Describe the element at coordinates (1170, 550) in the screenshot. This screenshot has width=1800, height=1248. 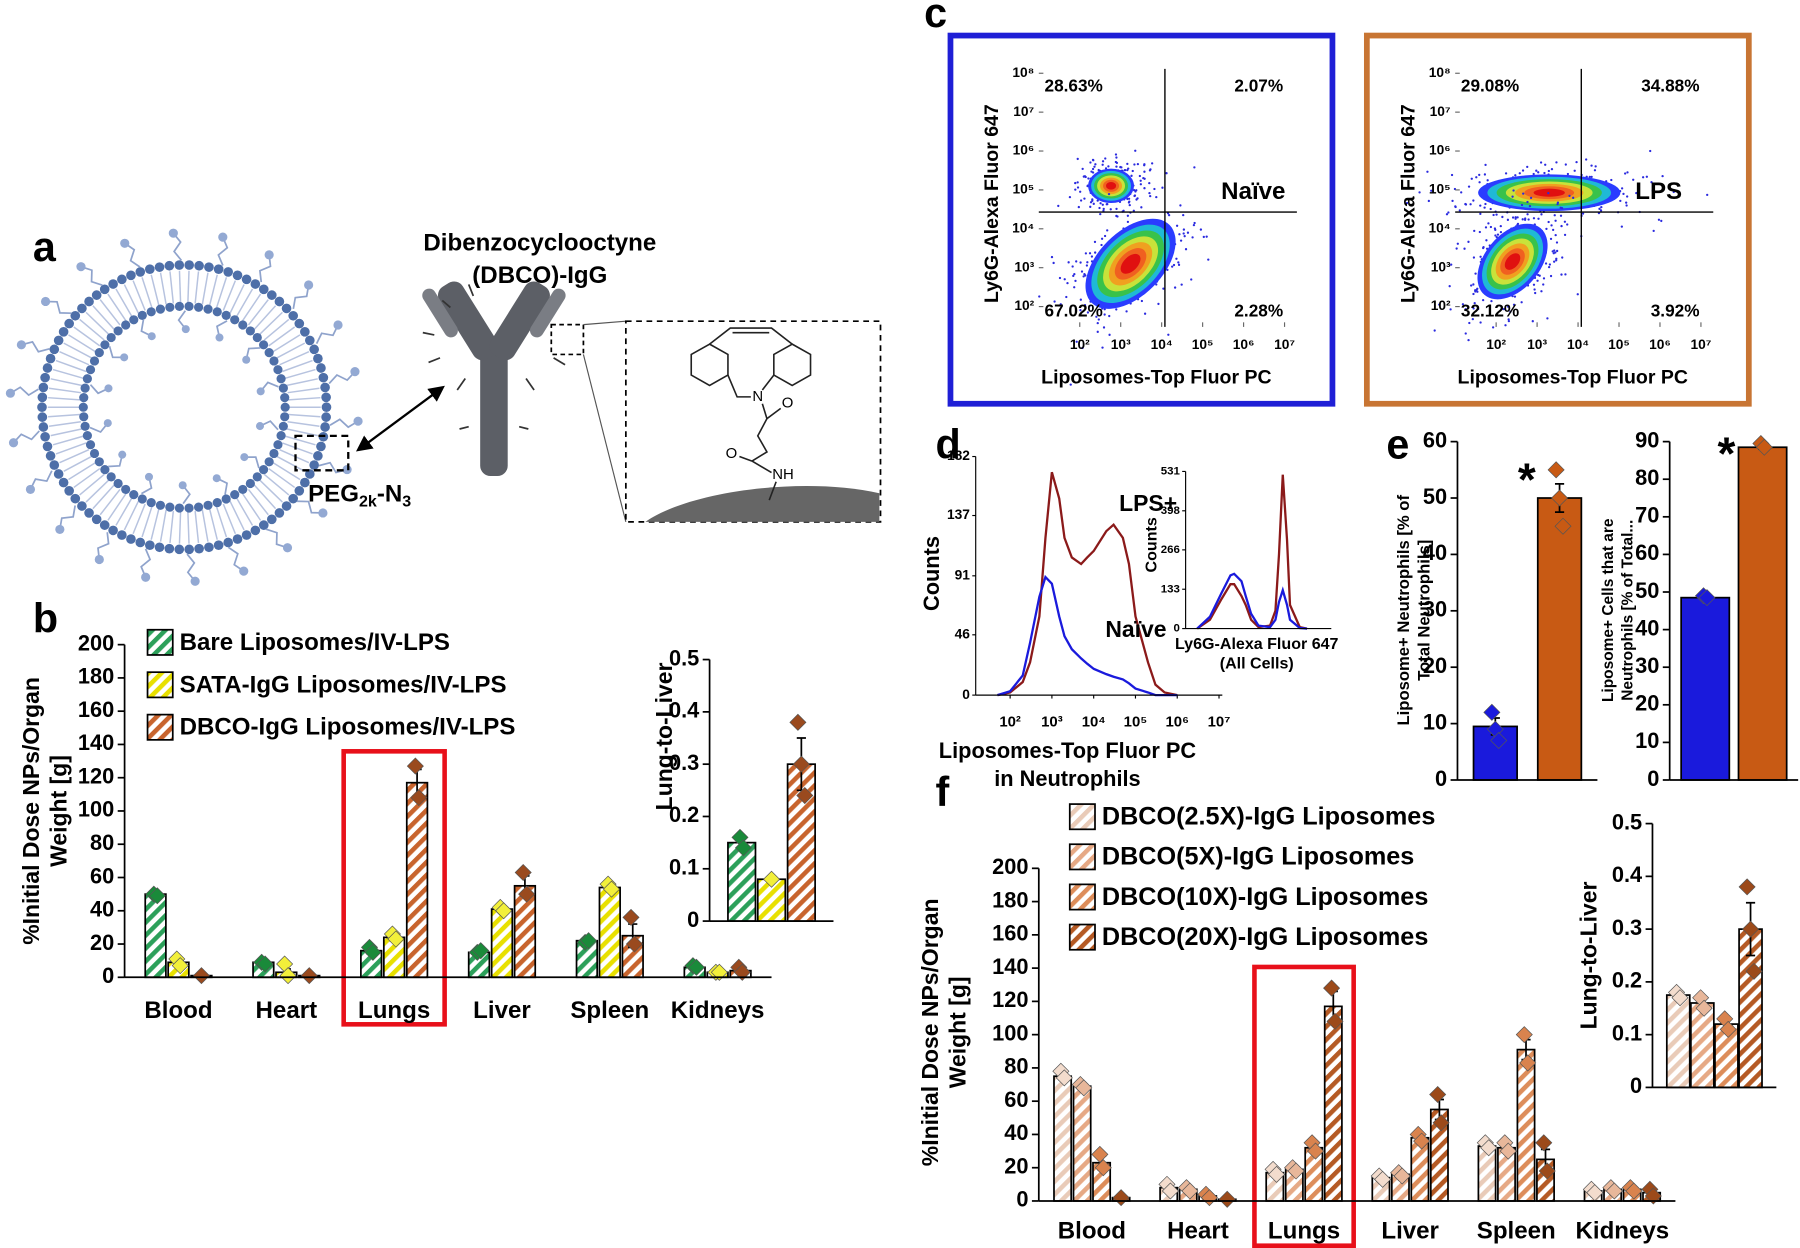
I see `y-tick-label: 266` at that location.